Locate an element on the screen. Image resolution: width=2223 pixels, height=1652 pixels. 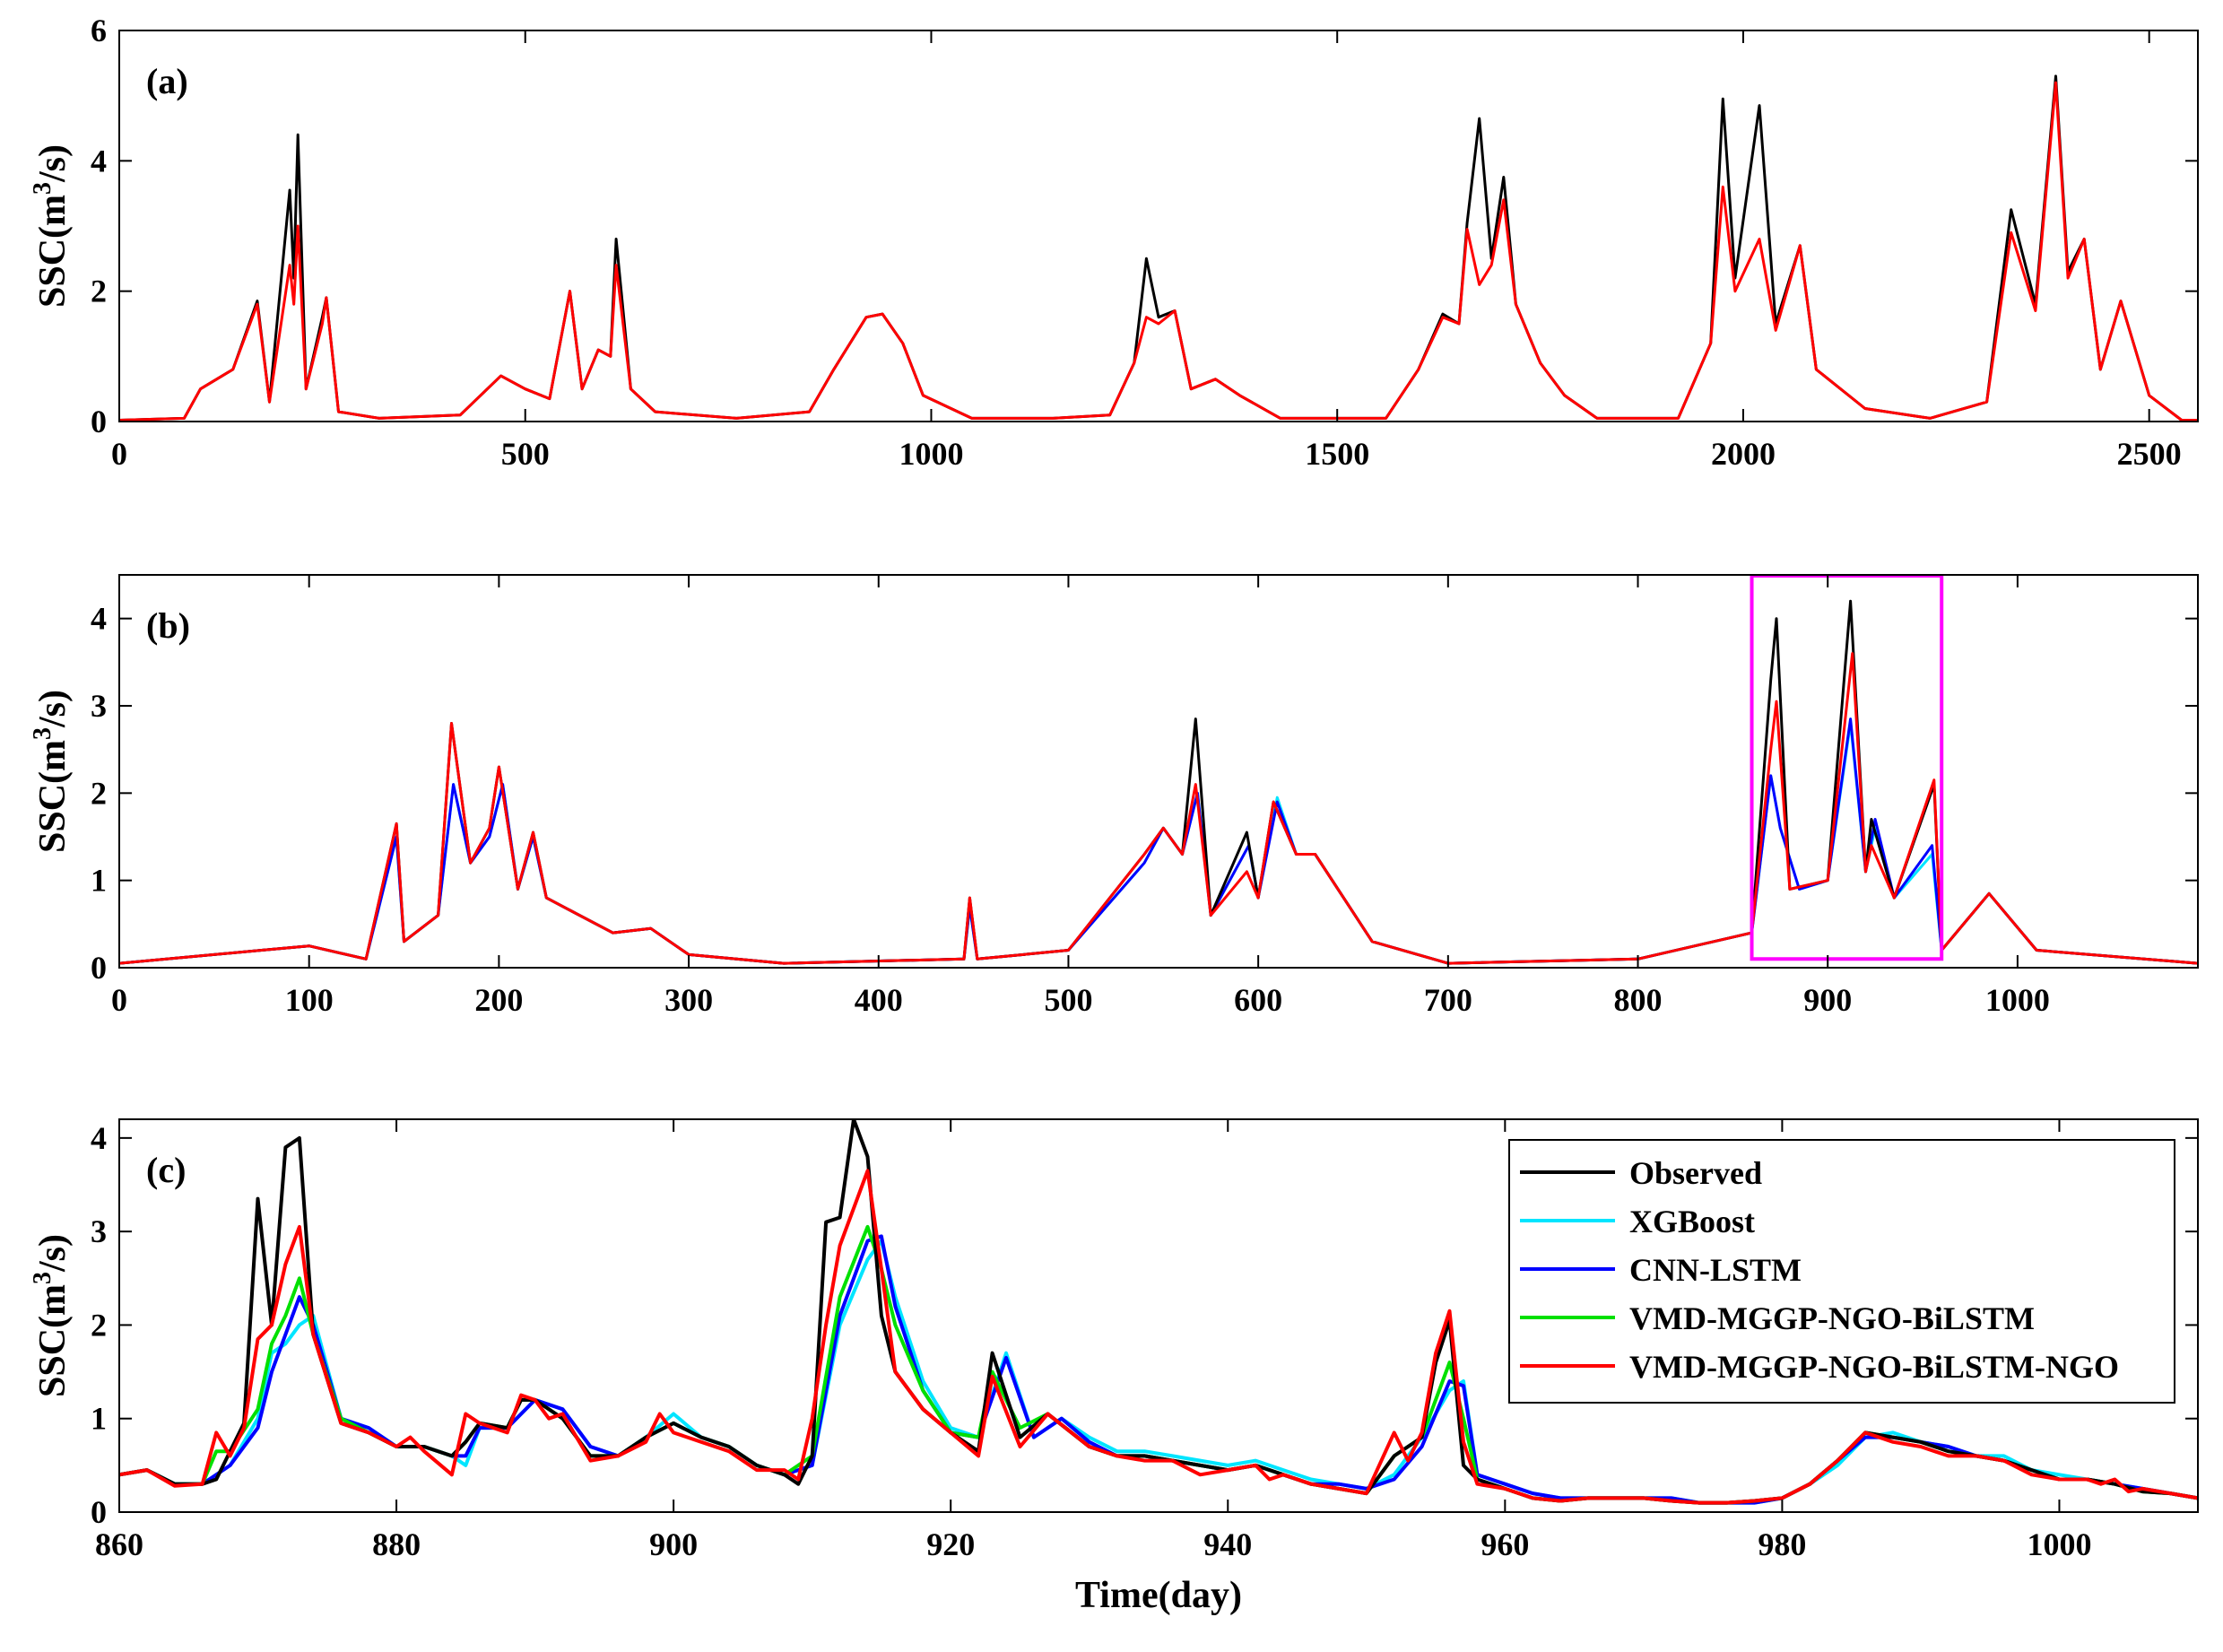
x-tick-label: 920 is located at coordinates (950, 1544).